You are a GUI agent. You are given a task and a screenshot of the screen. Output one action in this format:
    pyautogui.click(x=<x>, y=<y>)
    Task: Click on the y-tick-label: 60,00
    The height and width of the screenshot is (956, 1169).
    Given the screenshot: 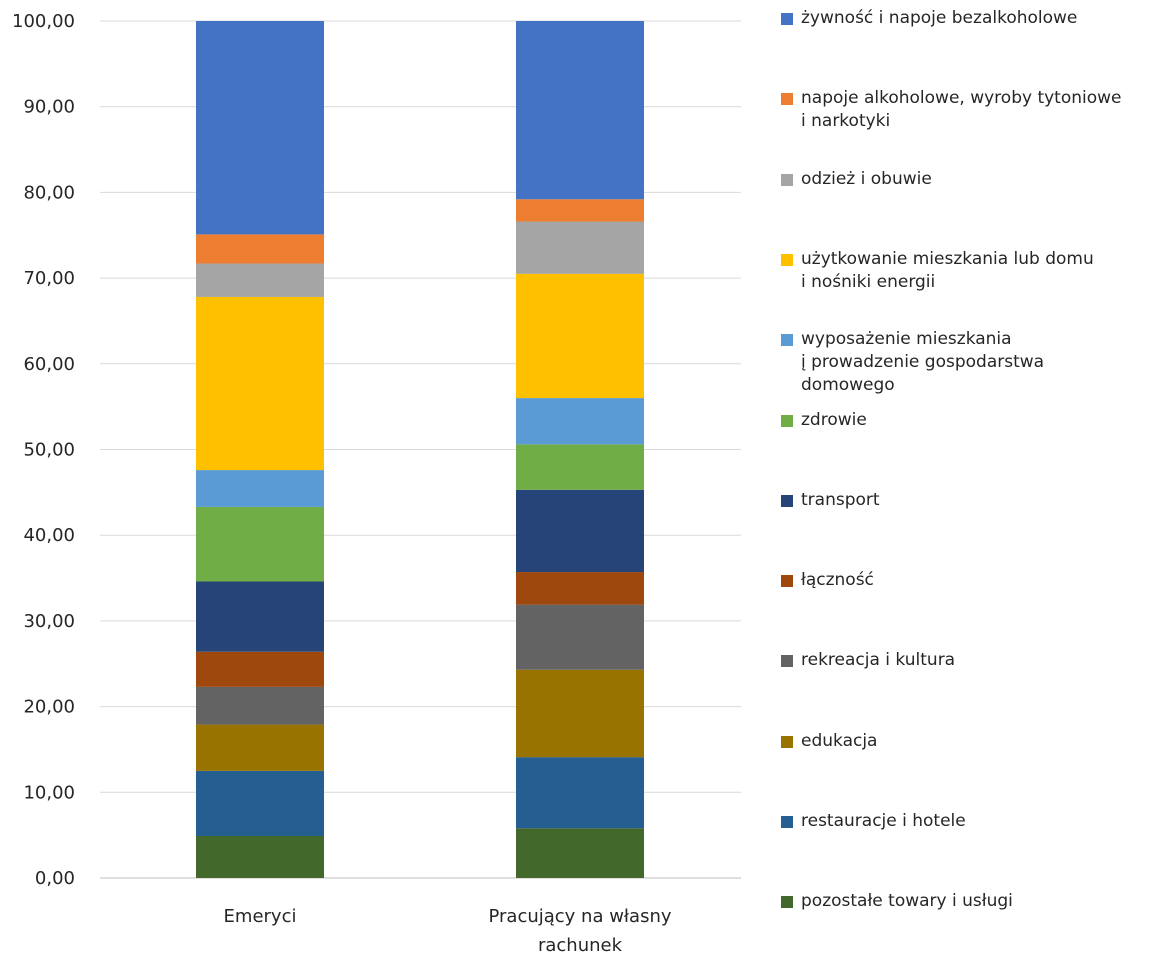 What is the action you would take?
    pyautogui.click(x=49, y=364)
    